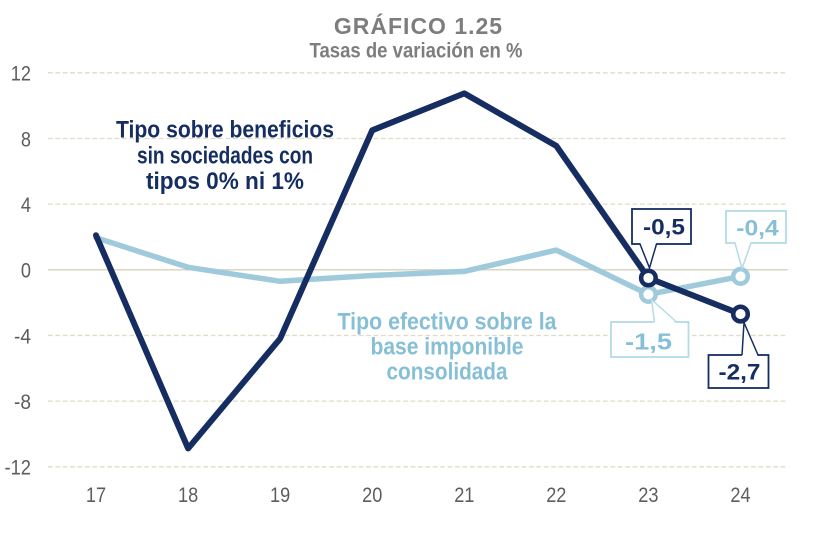 The width and height of the screenshot is (815, 543). What do you see at coordinates (225, 155) in the screenshot?
I see `svg-text: sin sociedades con` at bounding box center [225, 155].